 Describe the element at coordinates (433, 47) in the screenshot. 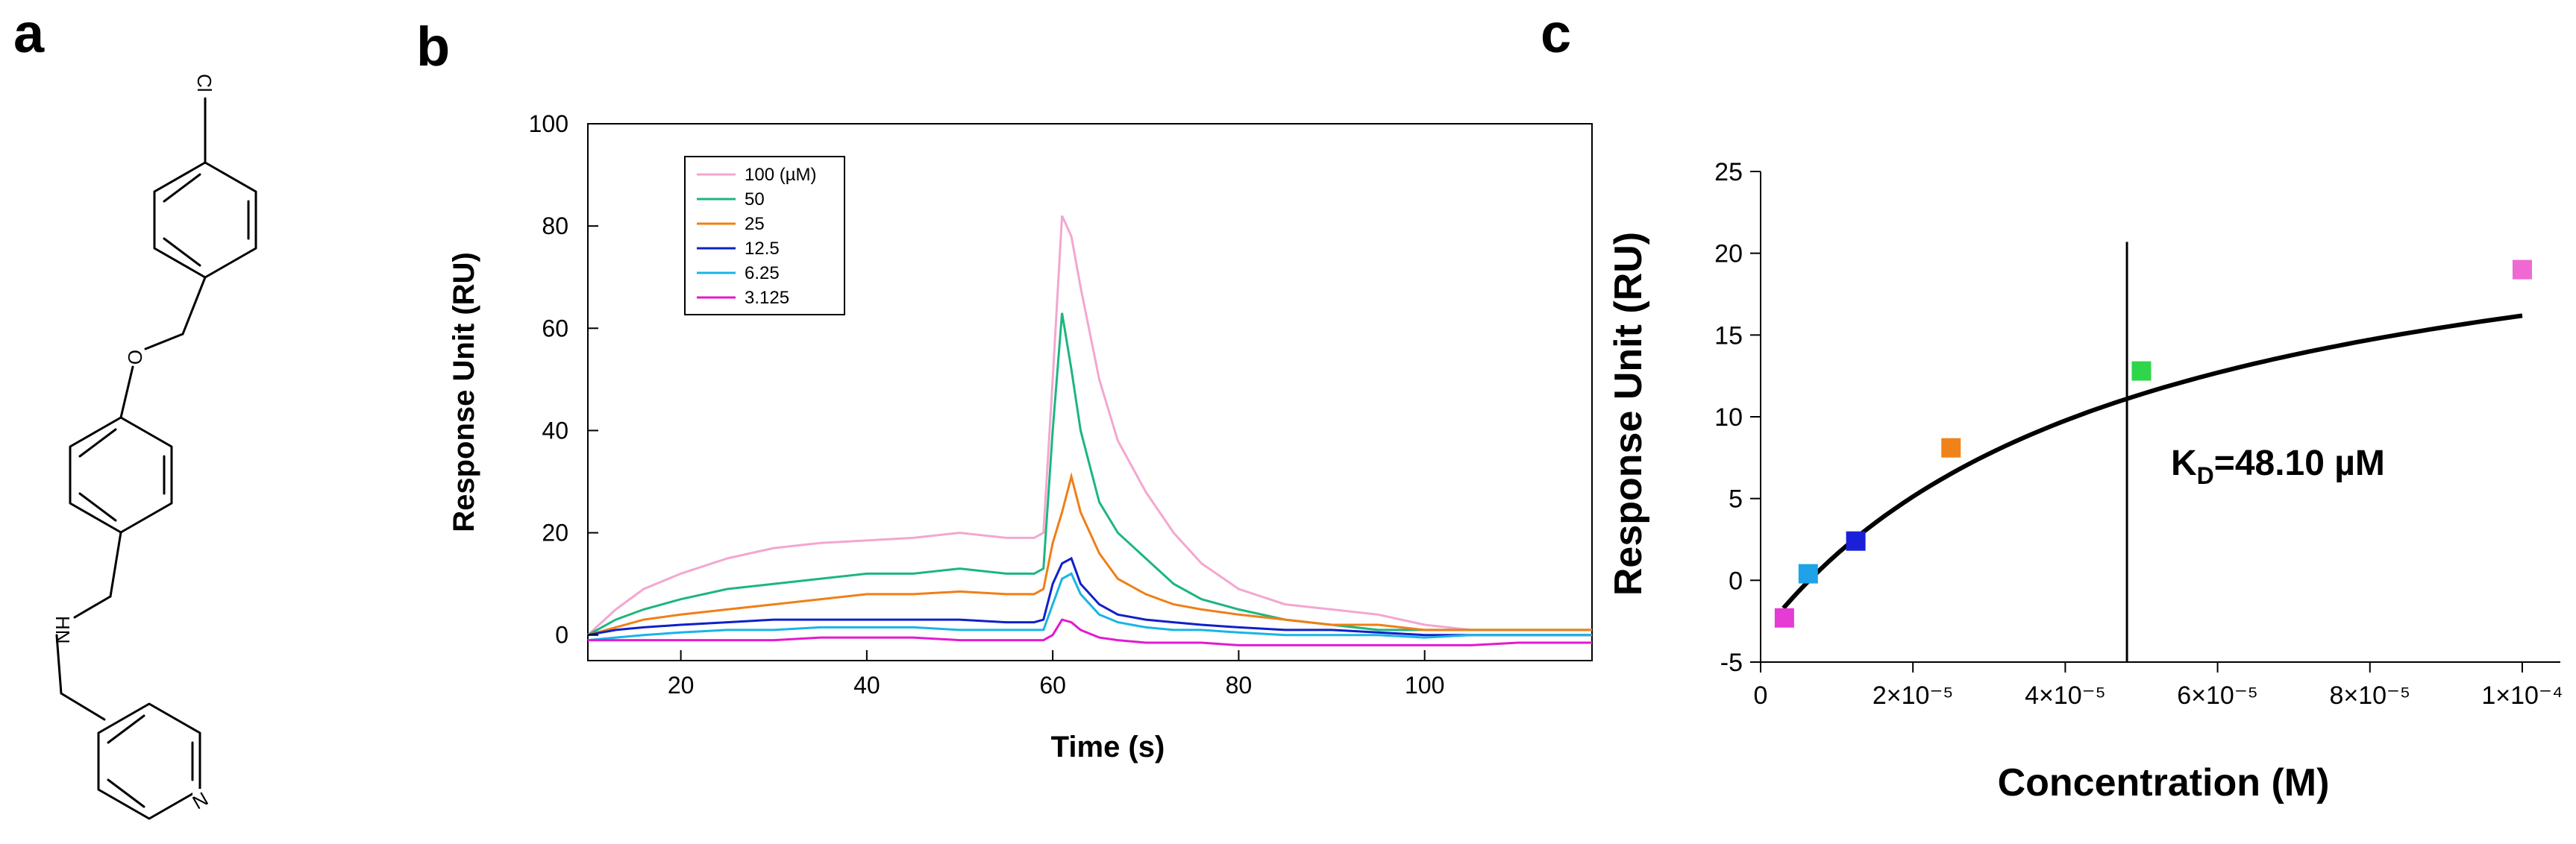

I see `panel-label-b: b` at that location.